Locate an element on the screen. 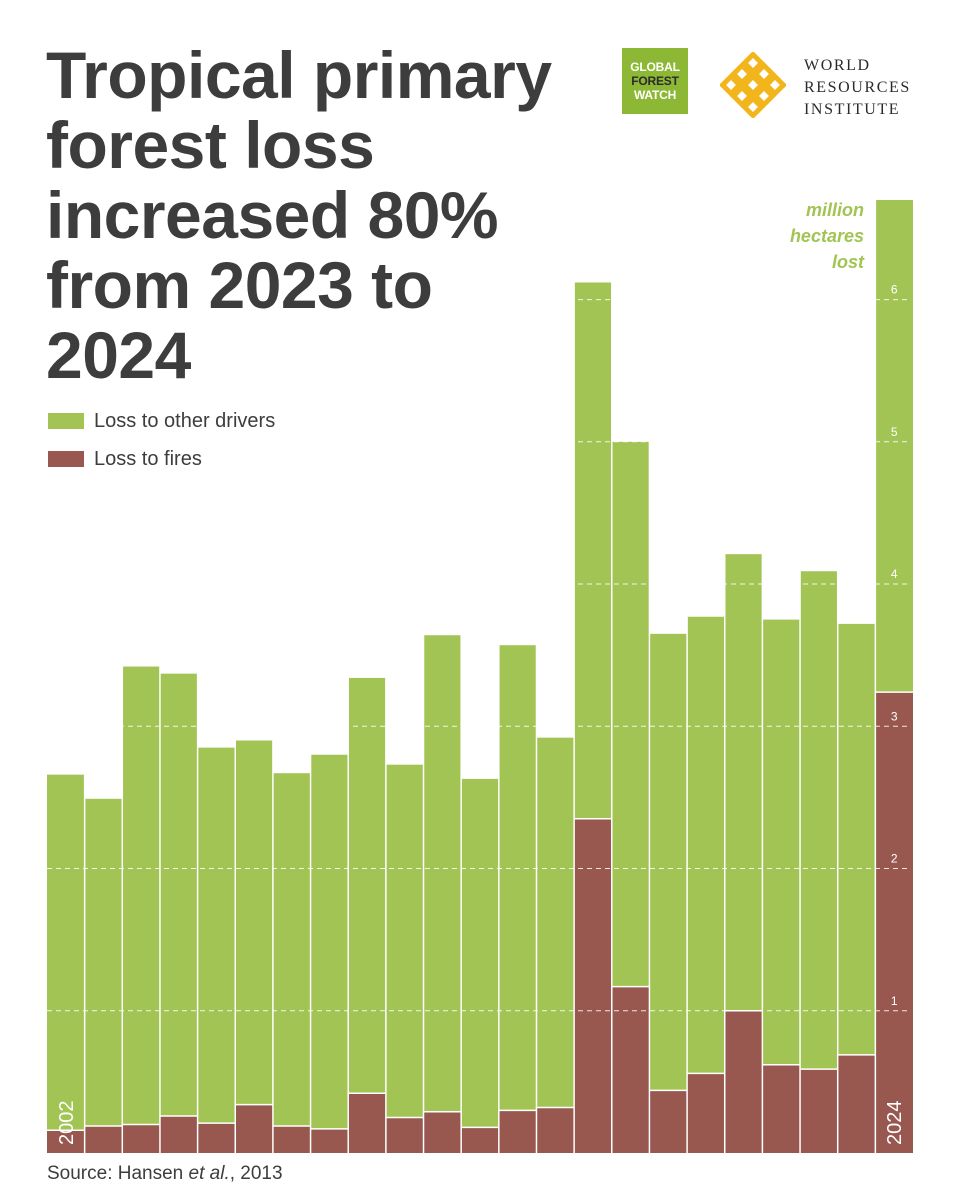 The width and height of the screenshot is (960, 1200). wri-logo-line: WORLD is located at coordinates (837, 65).